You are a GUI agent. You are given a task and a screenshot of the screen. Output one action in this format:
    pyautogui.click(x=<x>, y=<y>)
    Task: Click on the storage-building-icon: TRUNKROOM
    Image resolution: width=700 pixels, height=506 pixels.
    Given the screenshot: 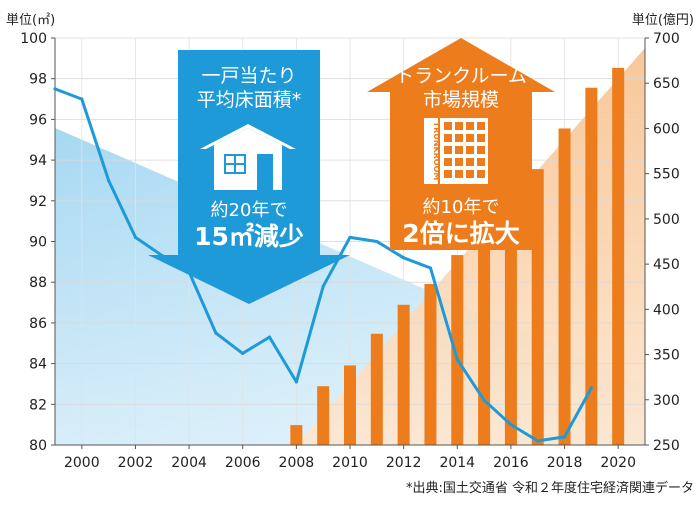 What is the action you would take?
    pyautogui.click(x=456, y=151)
    